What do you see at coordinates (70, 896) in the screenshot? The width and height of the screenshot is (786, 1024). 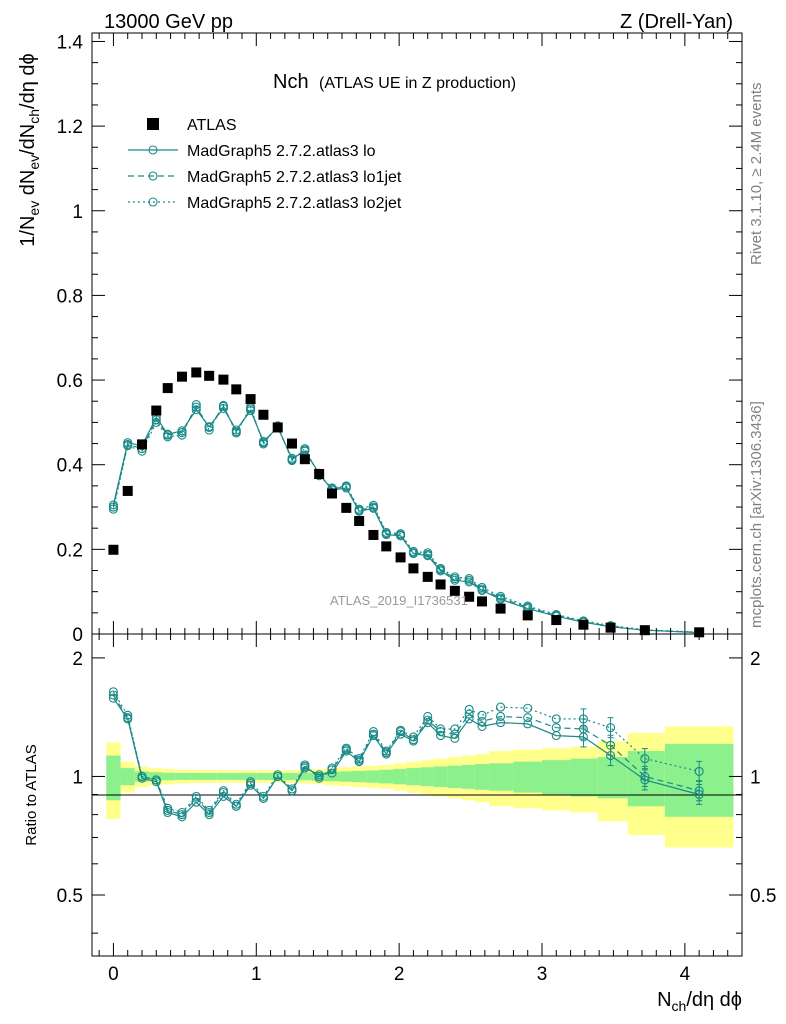 I see `ratio-y-tick-label: 0.5` at bounding box center [70, 896].